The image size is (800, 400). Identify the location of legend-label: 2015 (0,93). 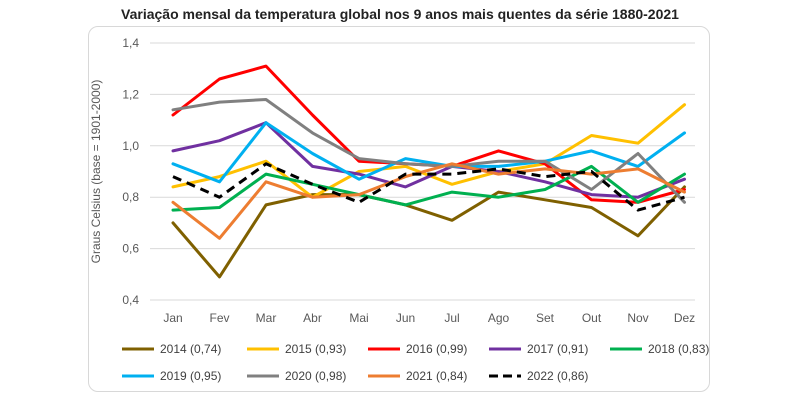
(315, 349).